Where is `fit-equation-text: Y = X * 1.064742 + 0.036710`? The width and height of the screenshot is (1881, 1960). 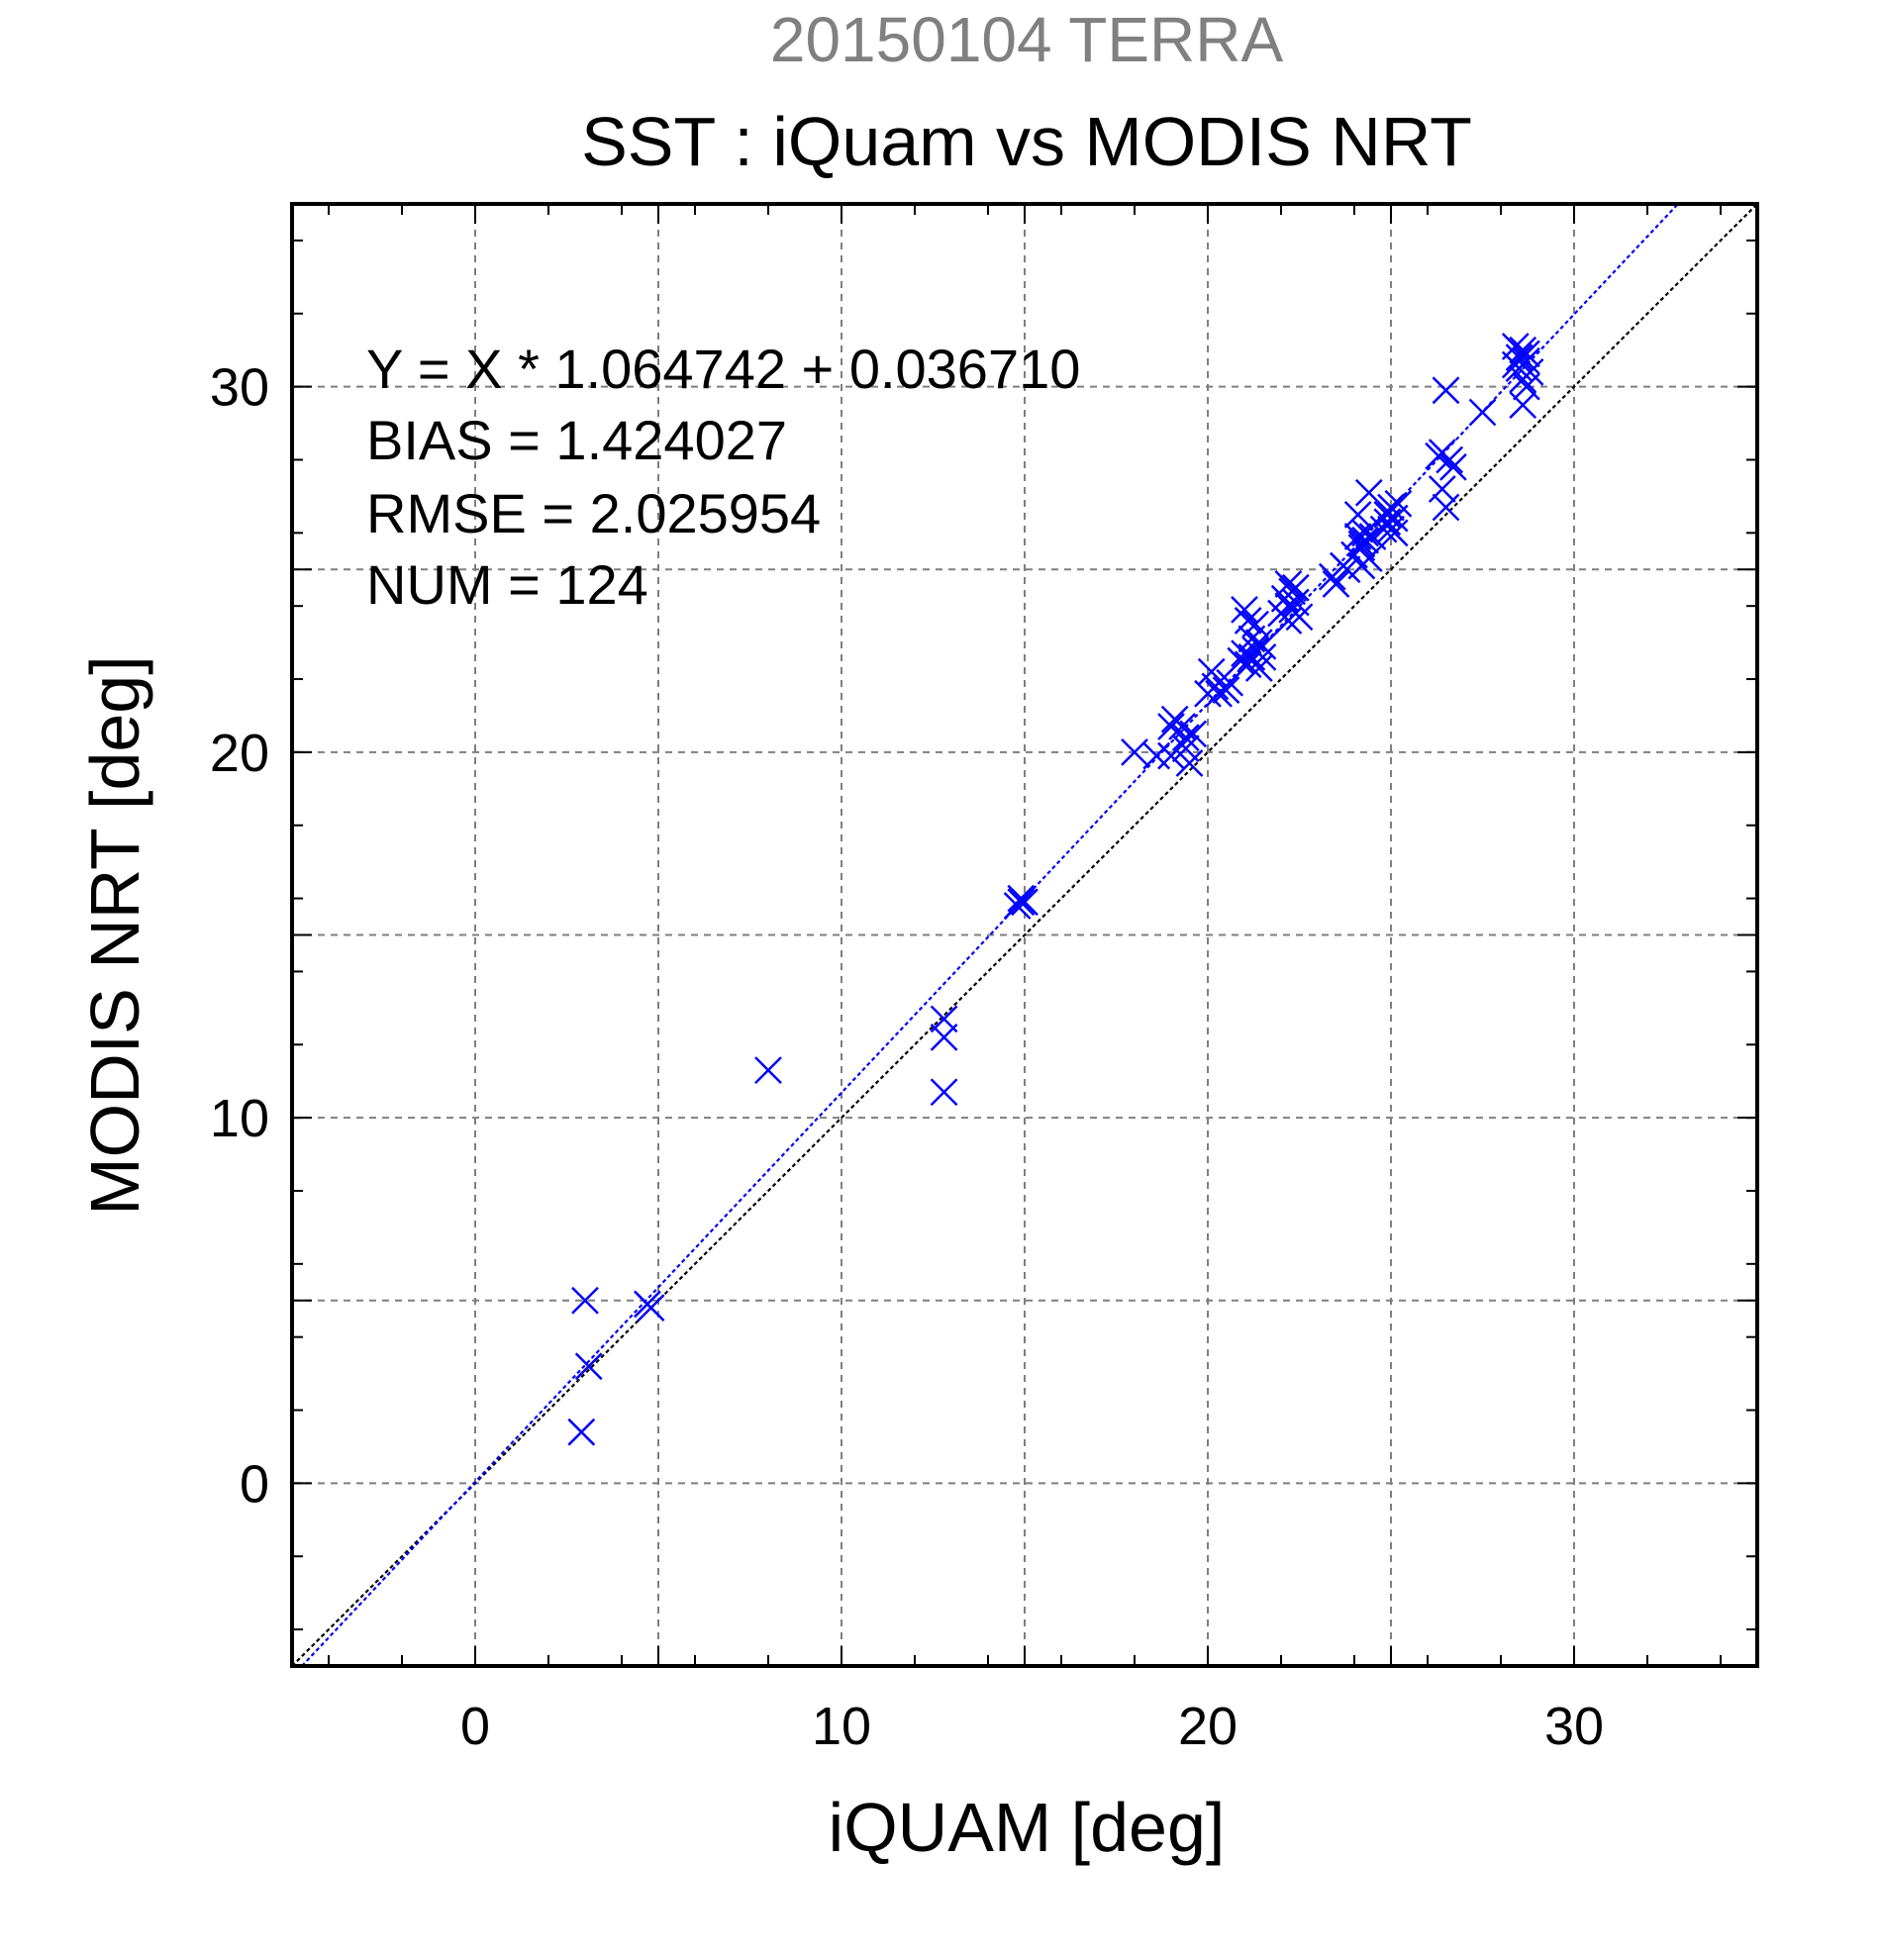 fit-equation-text: Y = X * 1.064742 + 0.036710 is located at coordinates (723, 369).